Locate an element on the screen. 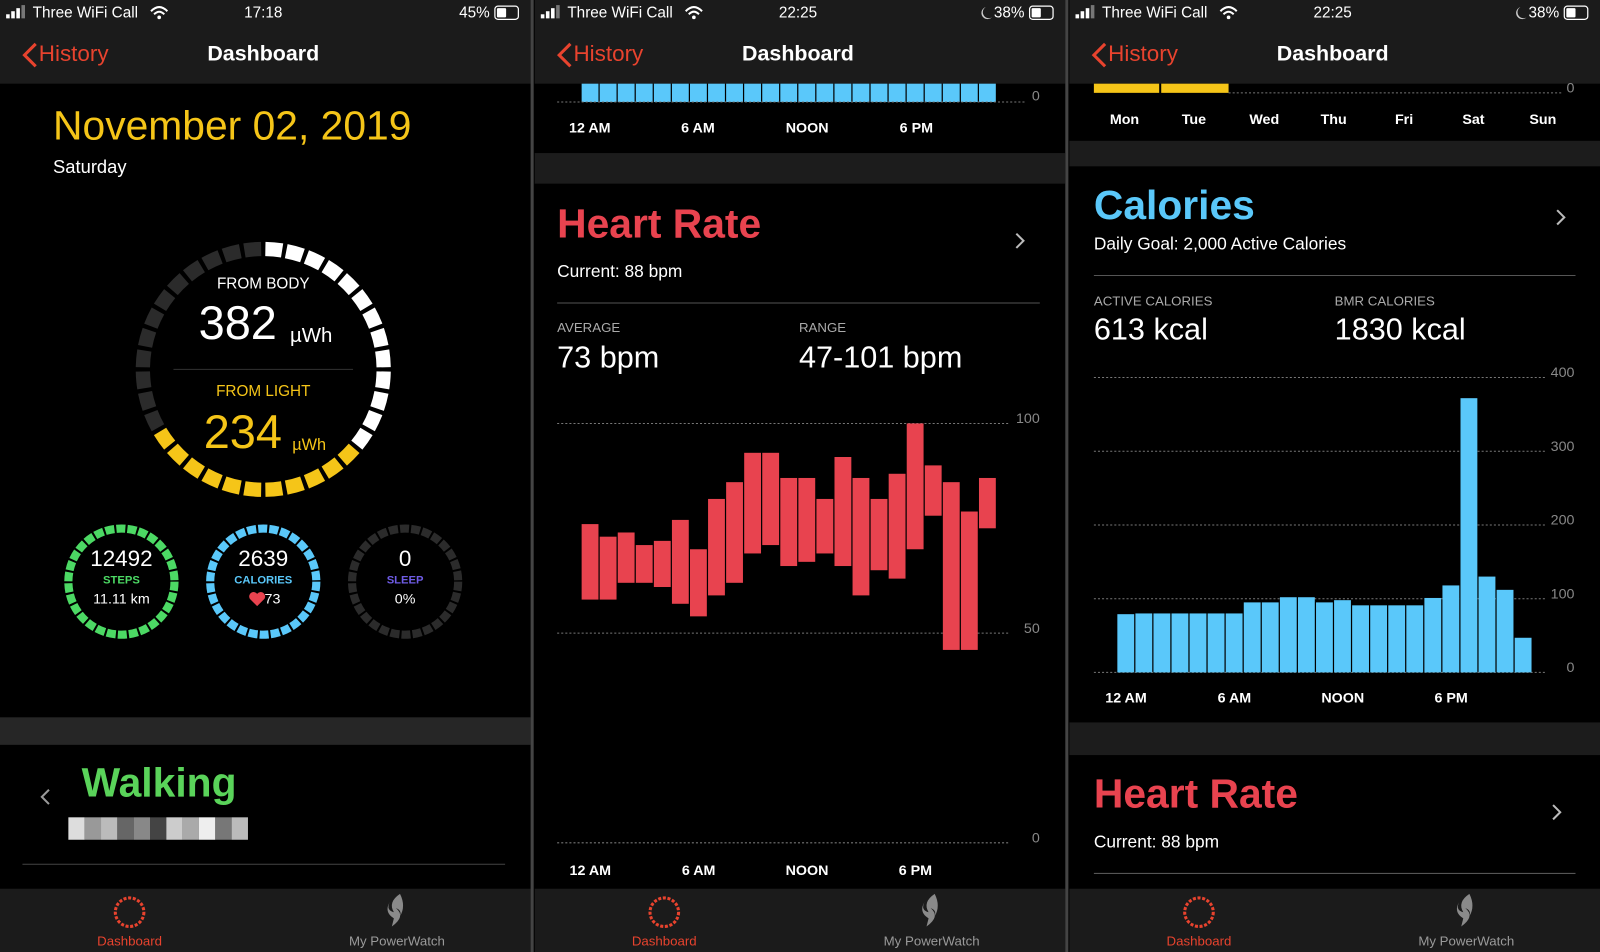 This screenshot has width=1600, height=952. metric-ring is located at coordinates (121, 581).